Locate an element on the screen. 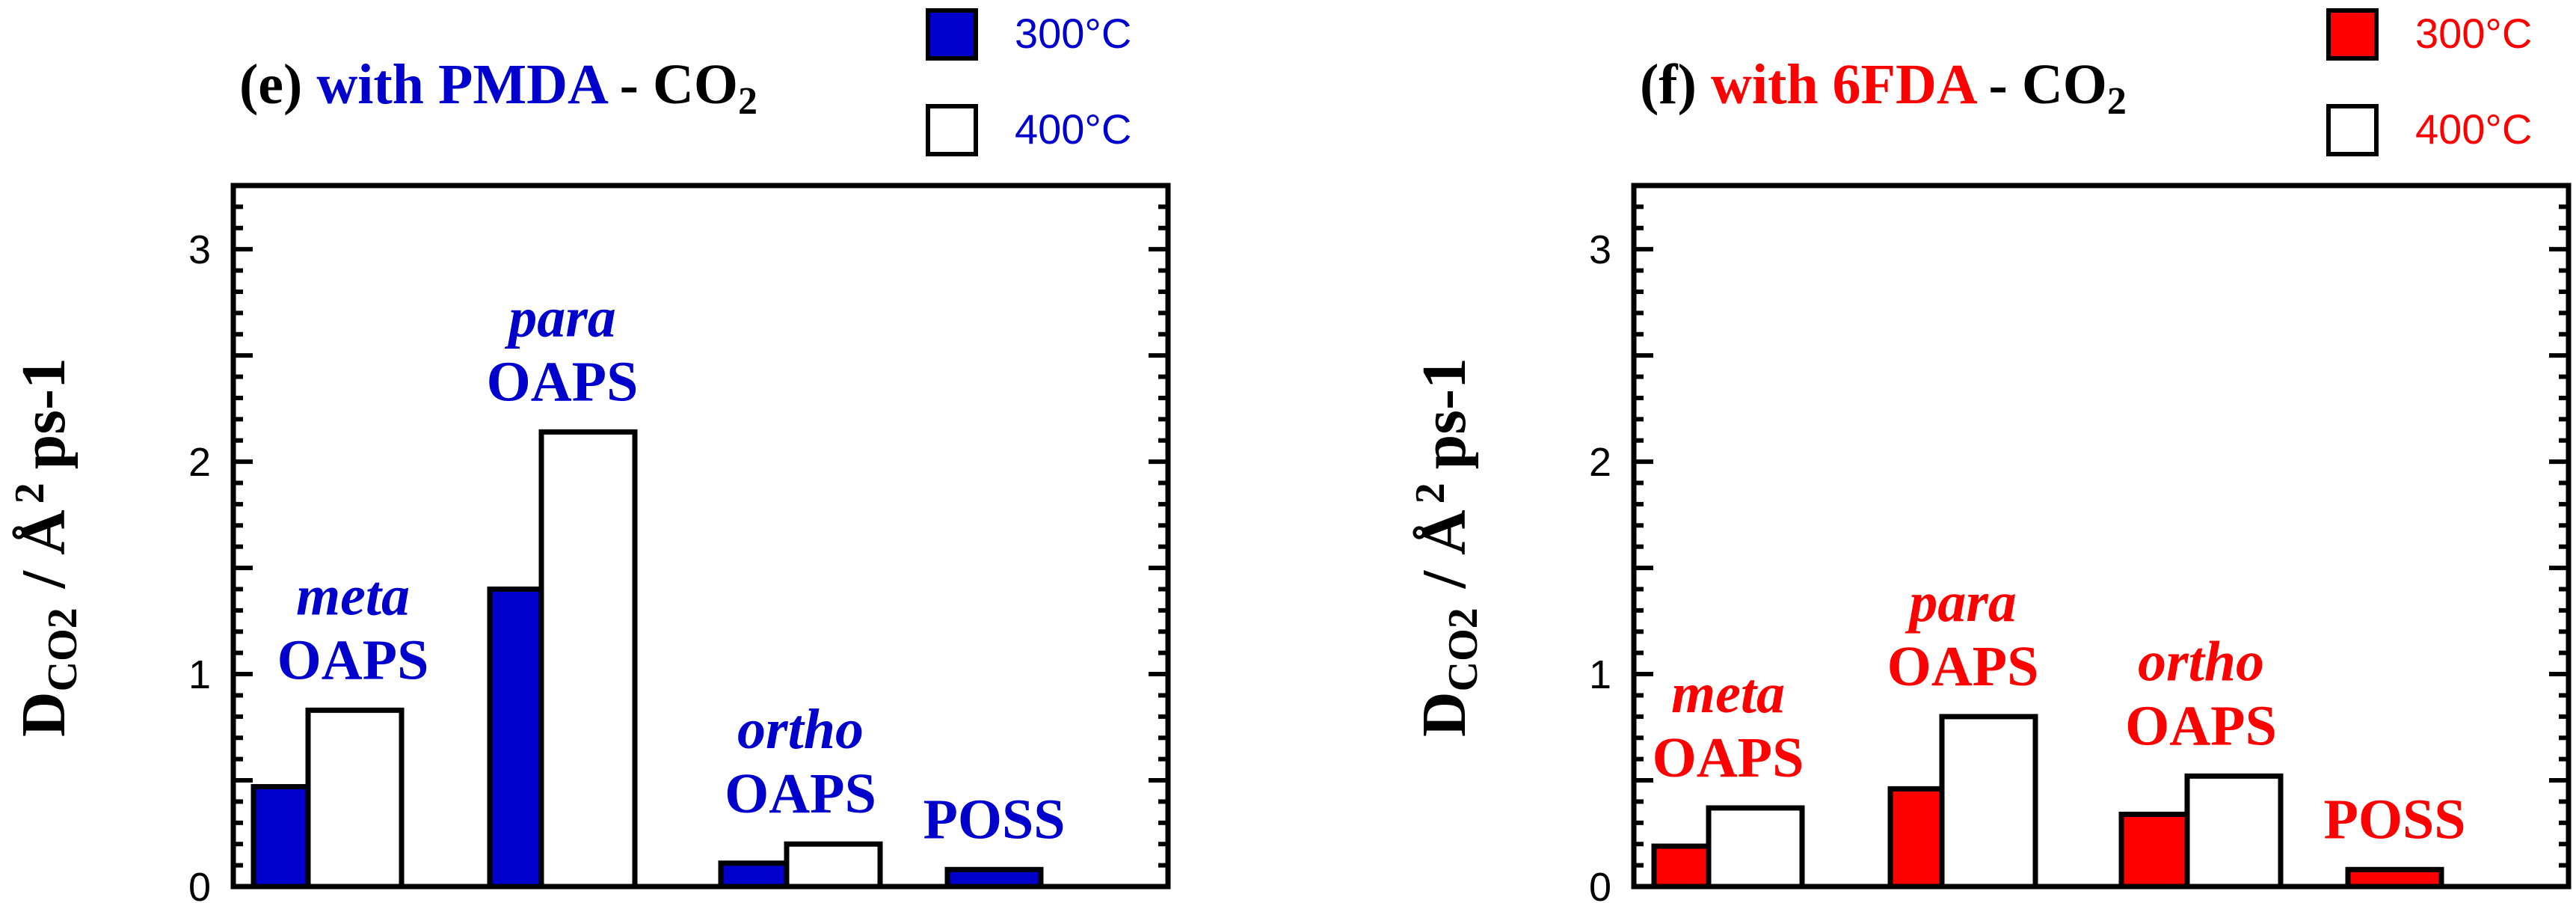 The height and width of the screenshot is (903, 2576). chart-title: (f) with 6FDA - CO2 is located at coordinates (1883, 88).